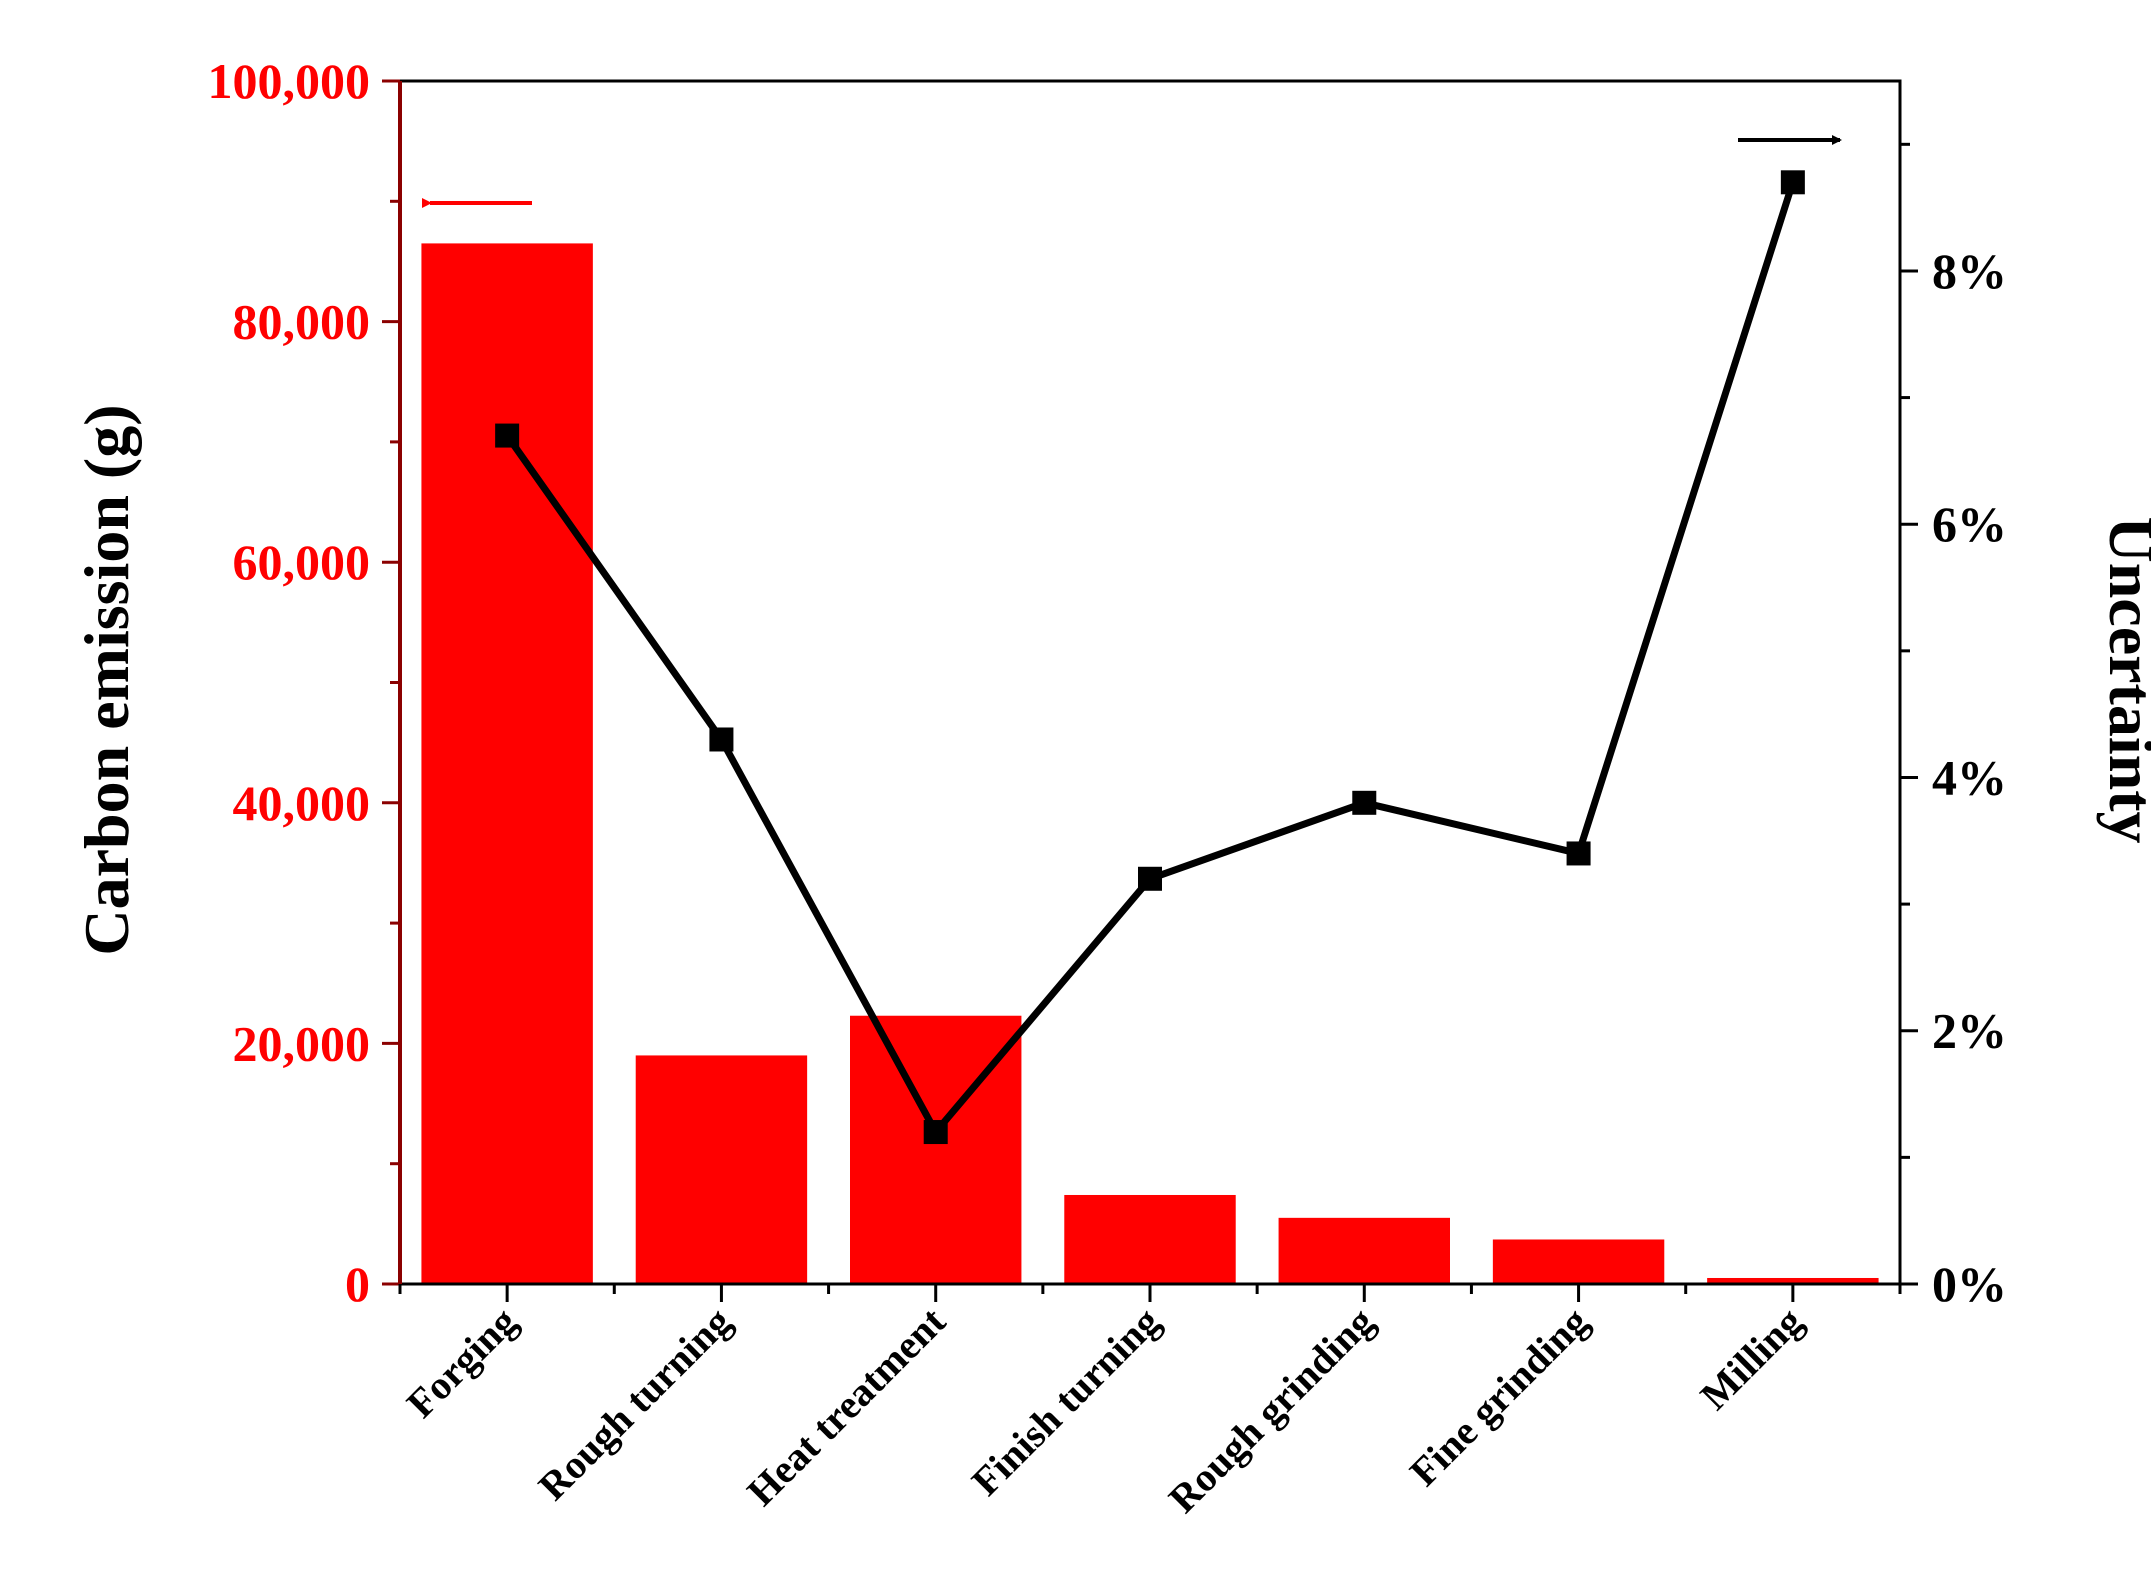 The height and width of the screenshot is (1578, 2151). What do you see at coordinates (1066, 1402) in the screenshot?
I see `x-tick-label: Finish turning` at bounding box center [1066, 1402].